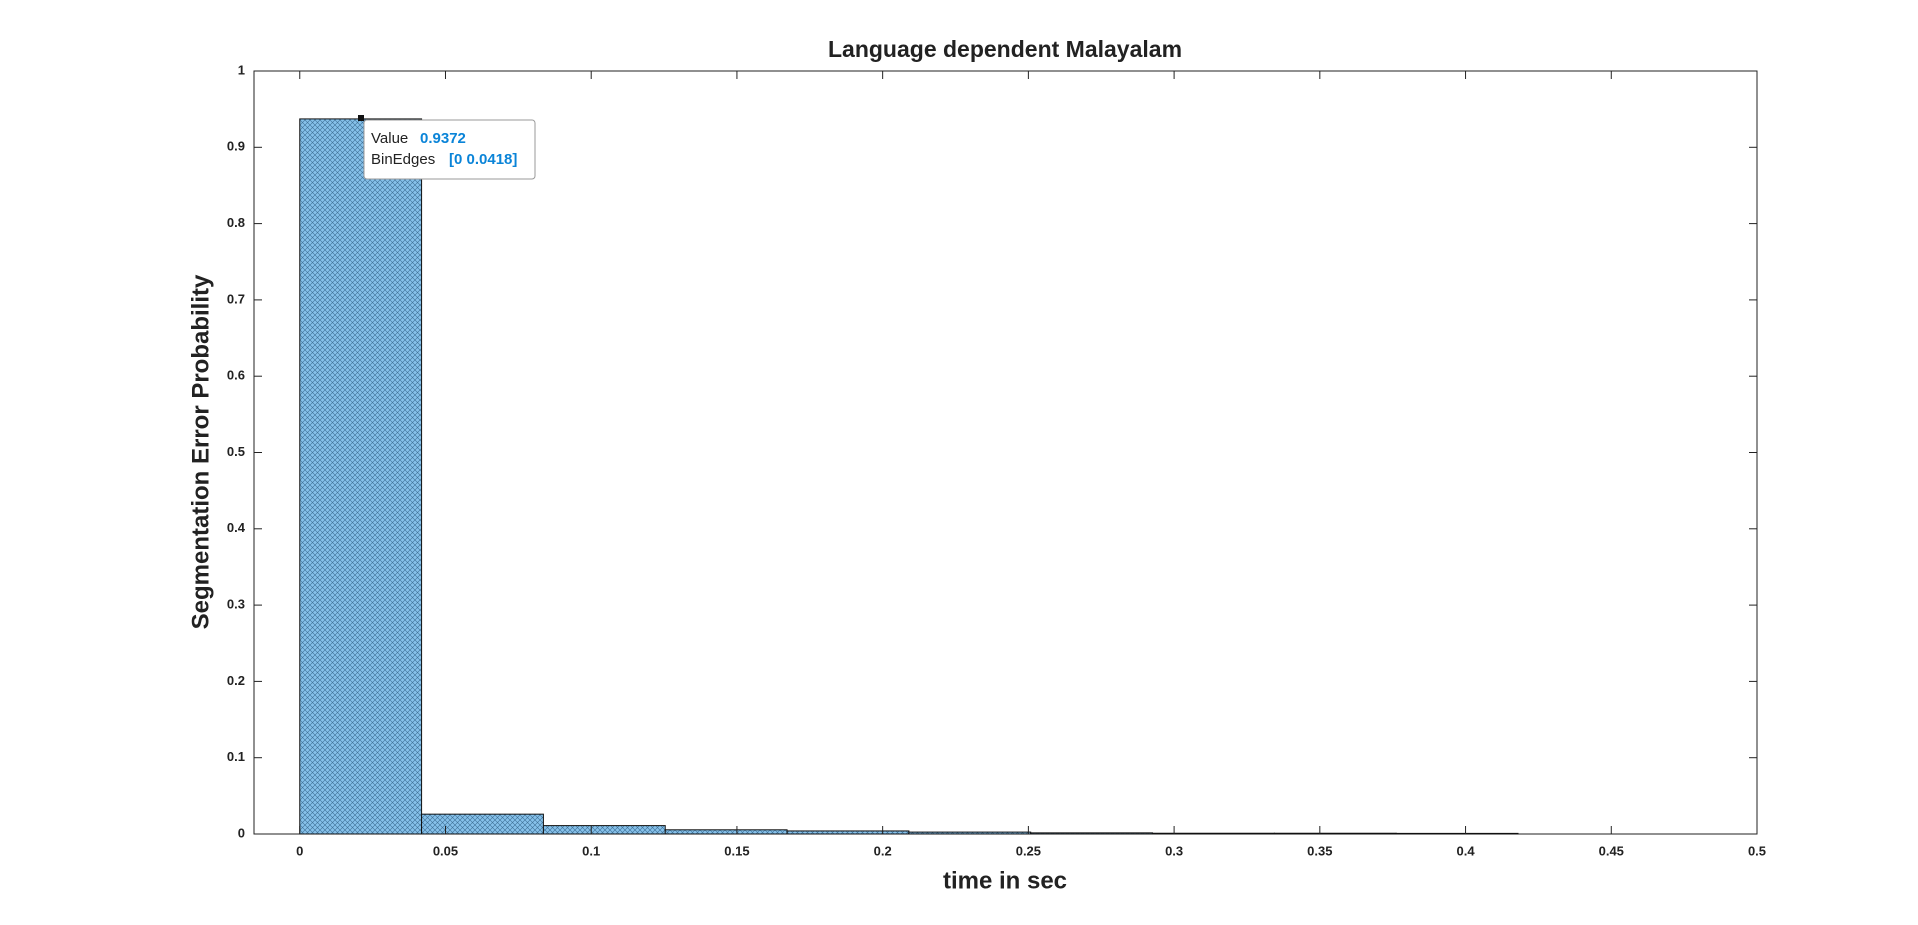 This screenshot has height=925, width=1918. I want to click on x-tick-label: 0, so click(299, 850).